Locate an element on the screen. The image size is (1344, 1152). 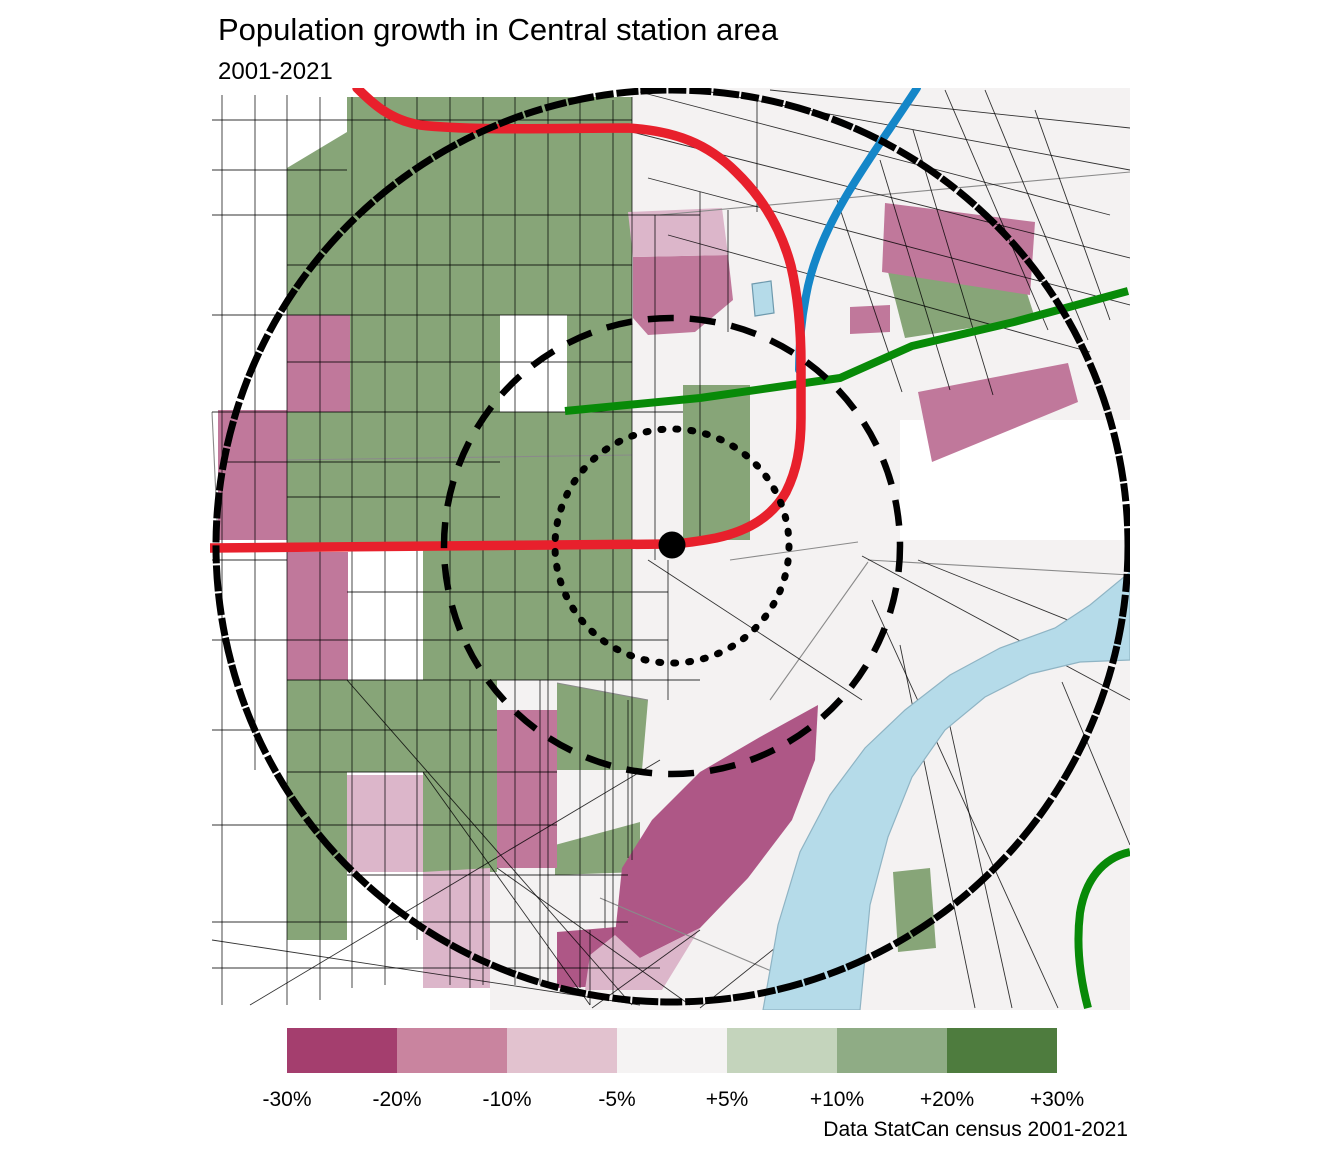
transit-line-green is located at coordinates (847, 351).